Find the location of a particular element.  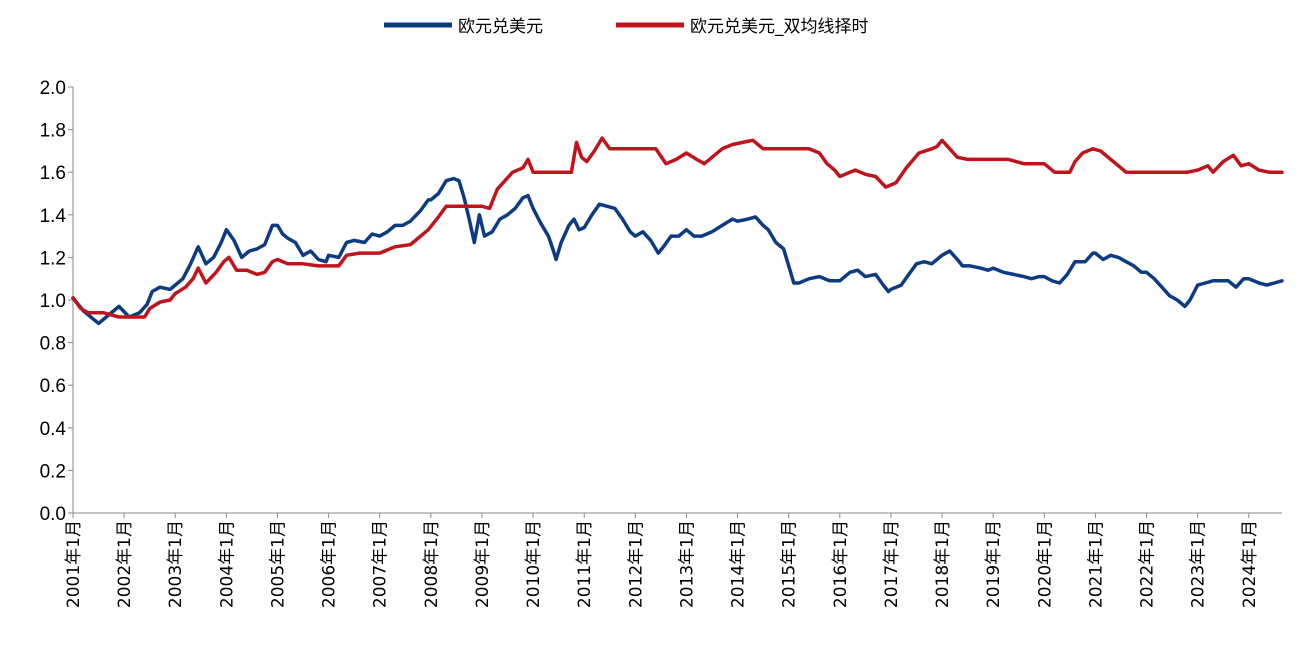

x-tick-label: 2016年1月 is located at coordinates (841, 564).